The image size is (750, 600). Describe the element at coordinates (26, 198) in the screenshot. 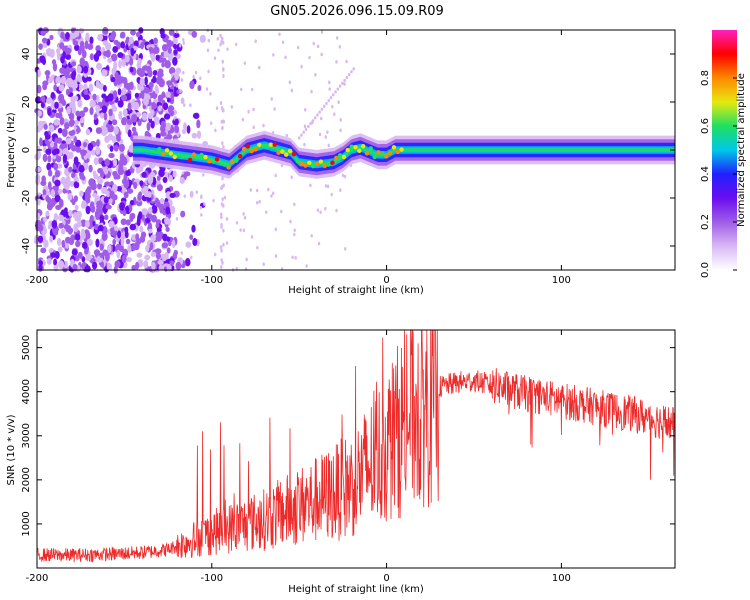

I see `spectrogram-y-tick-label: -20` at that location.